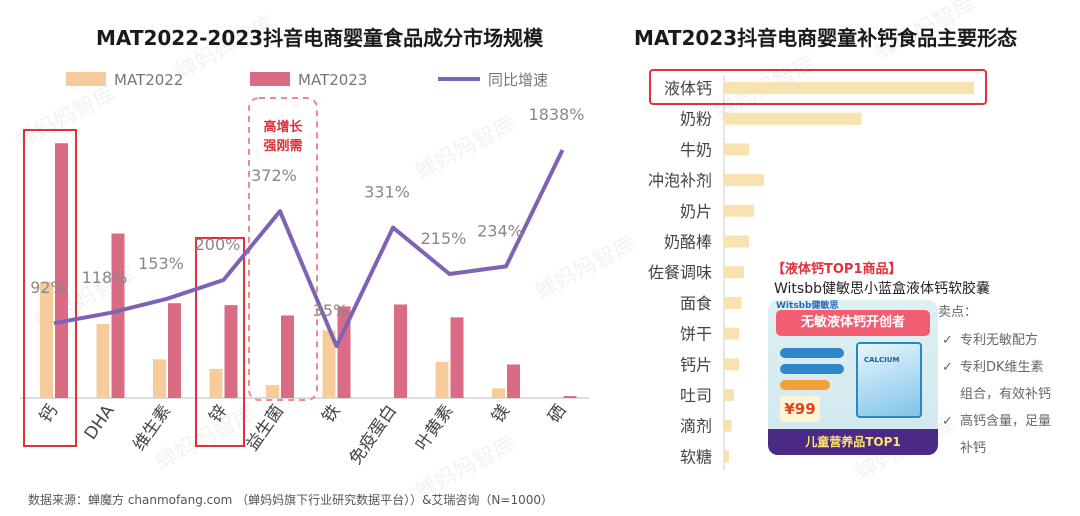 Image resolution: width=1080 pixels, height=516 pixels. Describe the element at coordinates (283, 127) in the screenshot. I see `annotation-line1: 高增长` at that location.